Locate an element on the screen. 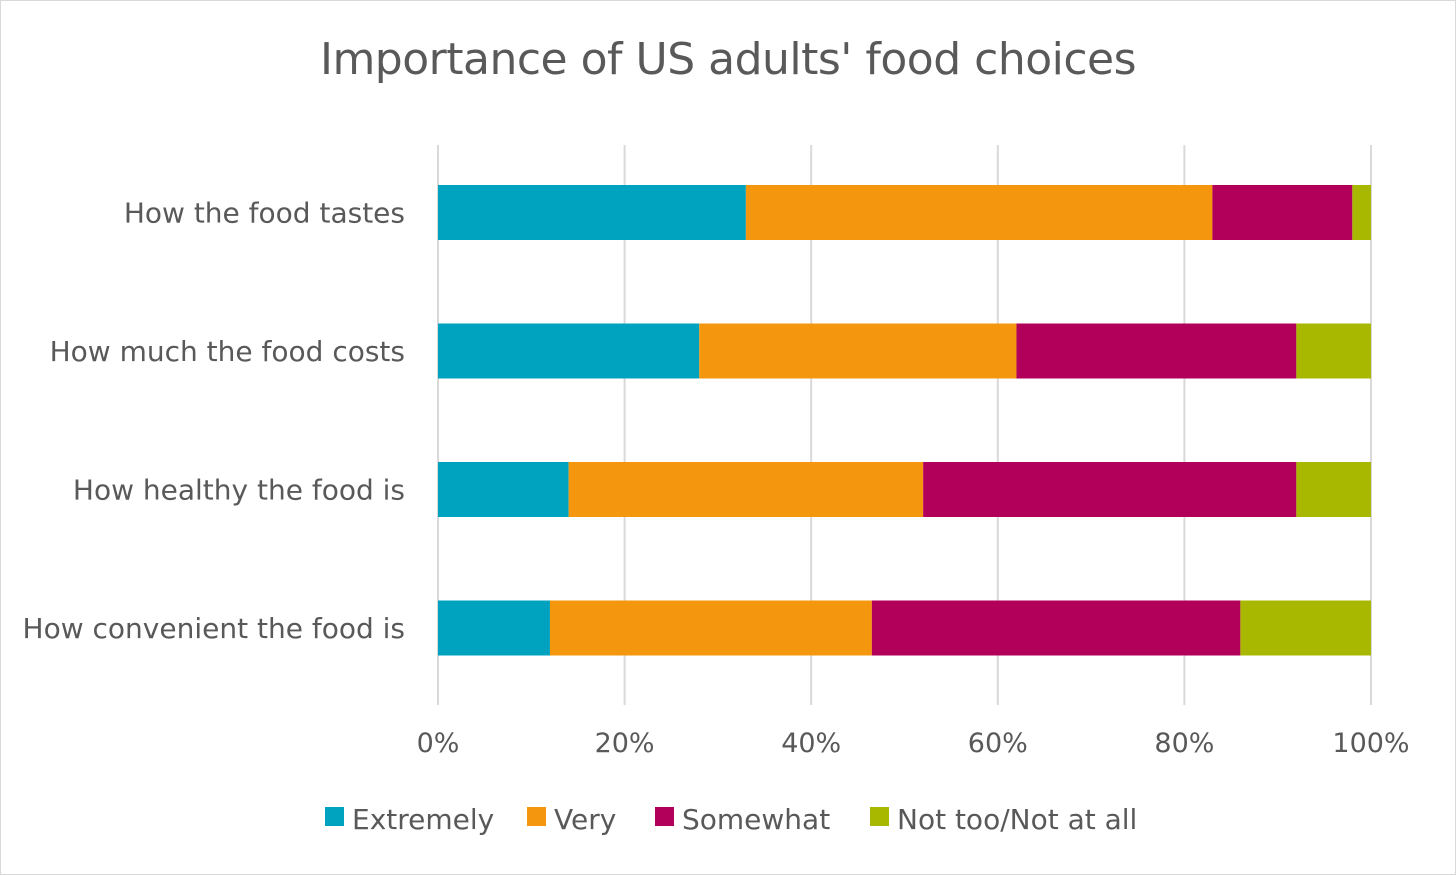 The image size is (1456, 875). x-tick-label: 40% is located at coordinates (811, 743).